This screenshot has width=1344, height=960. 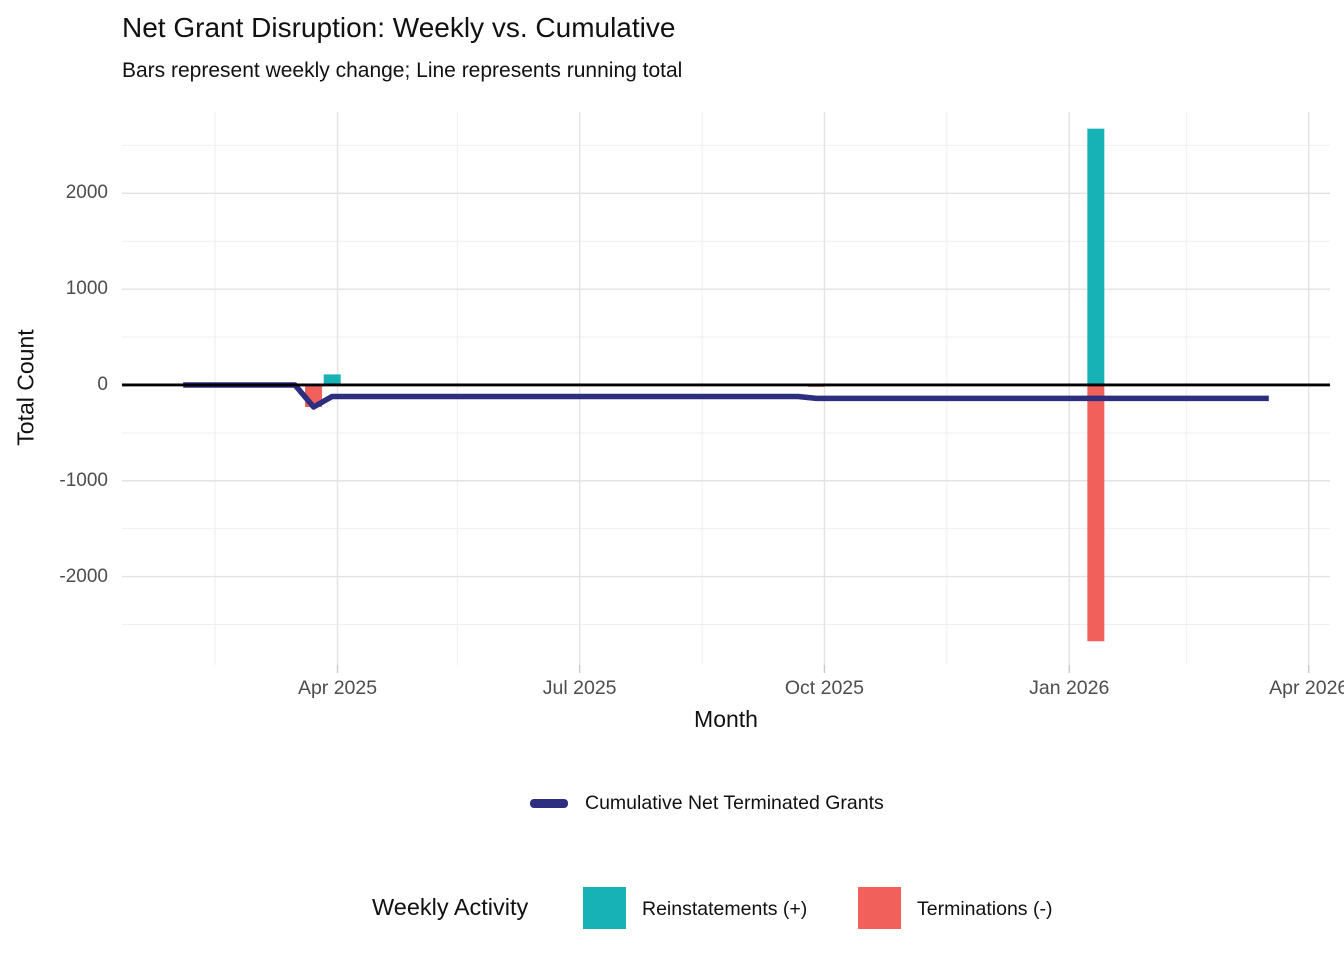 I want to click on terminations-legend-label: Terminations (-), so click(x=985, y=909).